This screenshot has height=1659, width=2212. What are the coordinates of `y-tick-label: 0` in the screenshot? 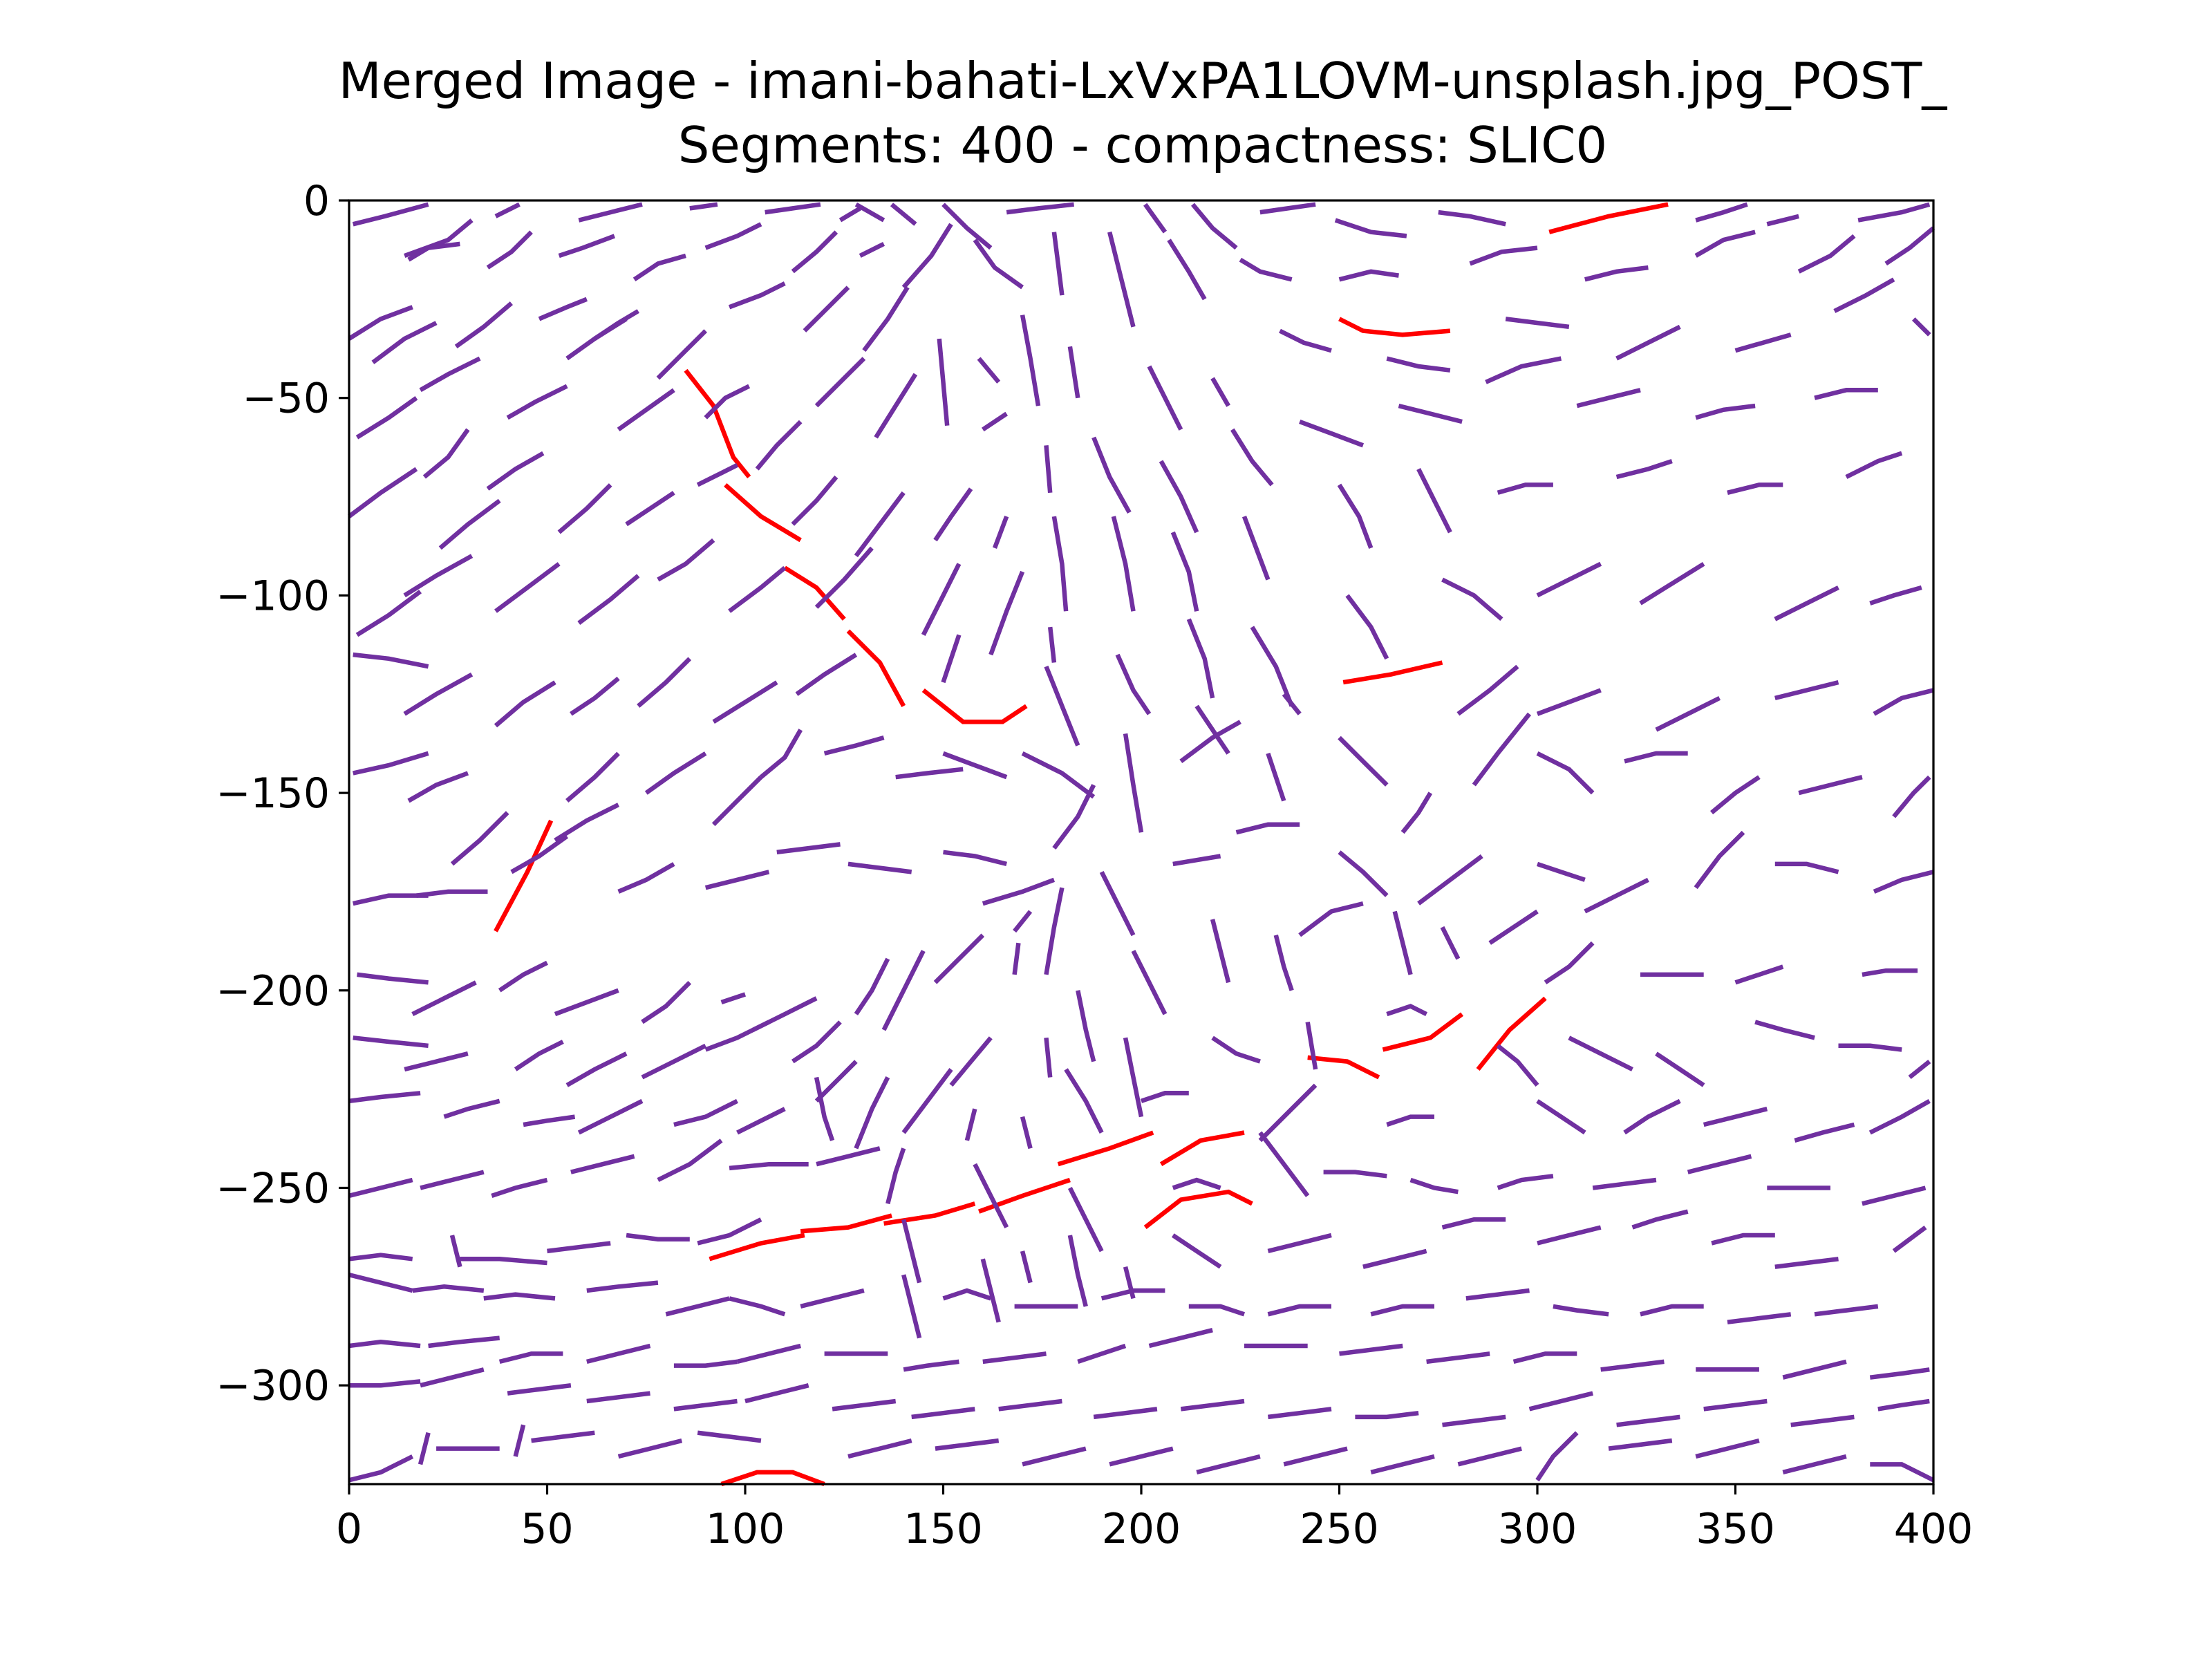 It's located at (316, 201).